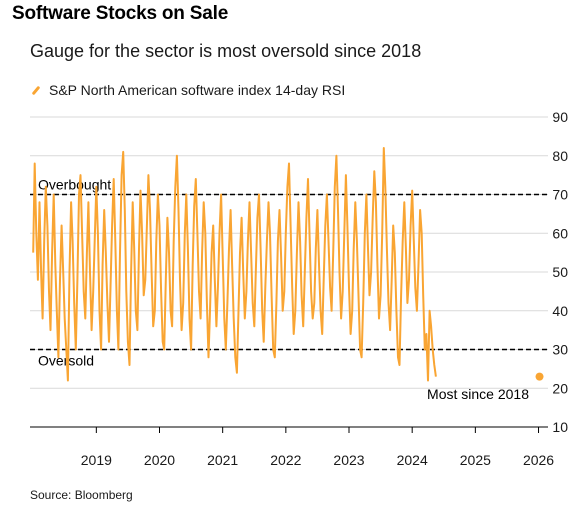 This screenshot has width=583, height=509. Describe the element at coordinates (74, 185) in the screenshot. I see `threshold-label: Overbought` at that location.